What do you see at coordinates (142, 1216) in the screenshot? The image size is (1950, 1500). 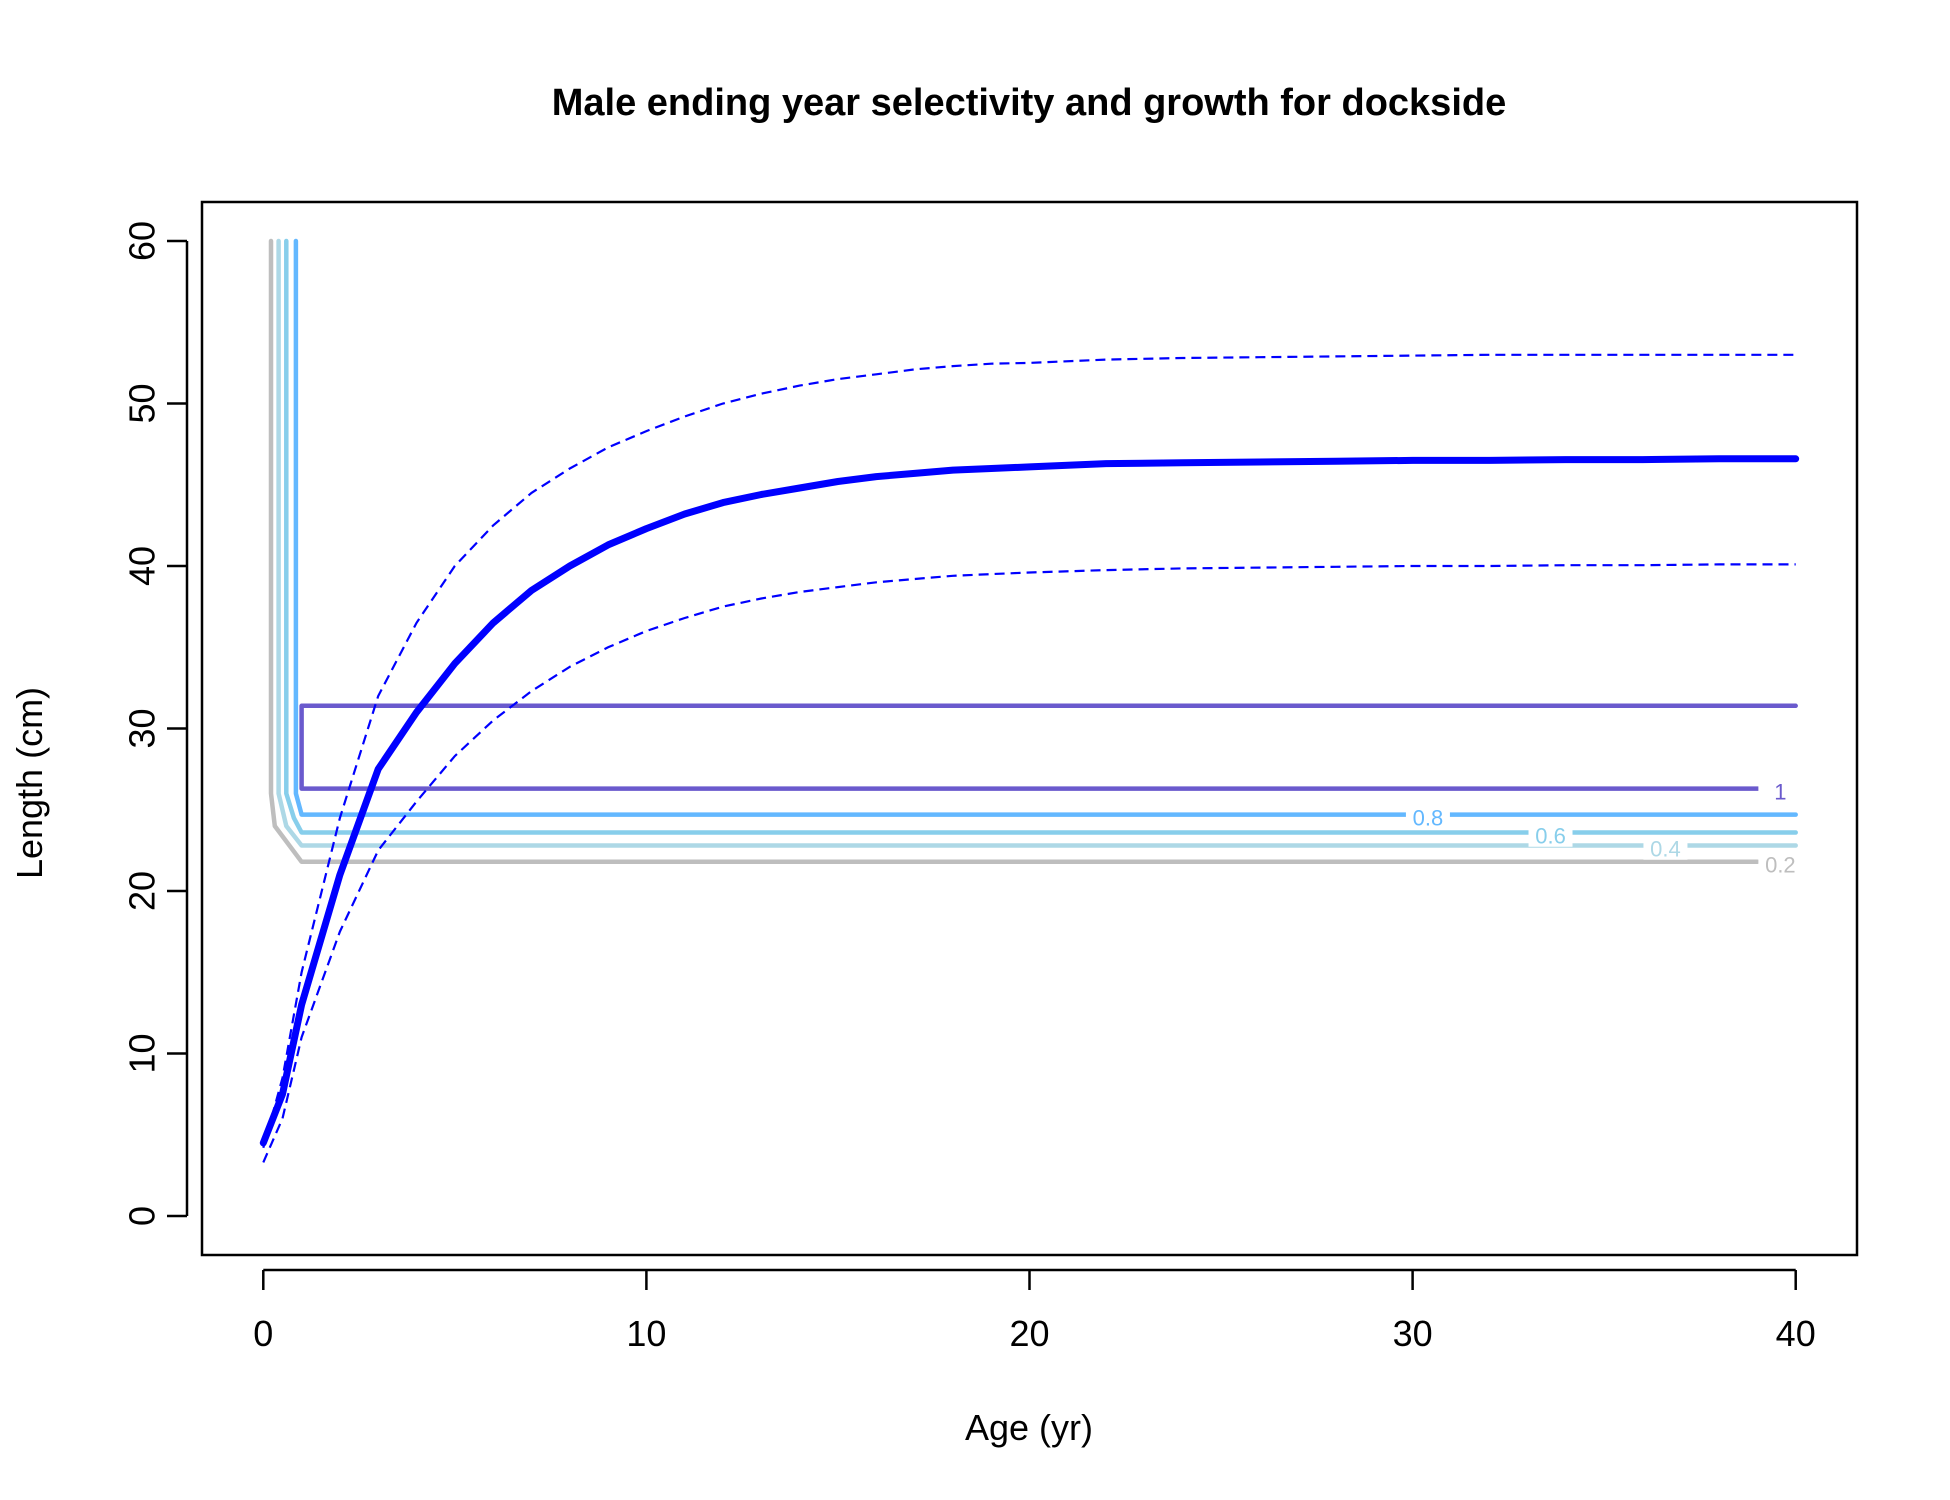 I see `y-tick-label: 0` at bounding box center [142, 1216].